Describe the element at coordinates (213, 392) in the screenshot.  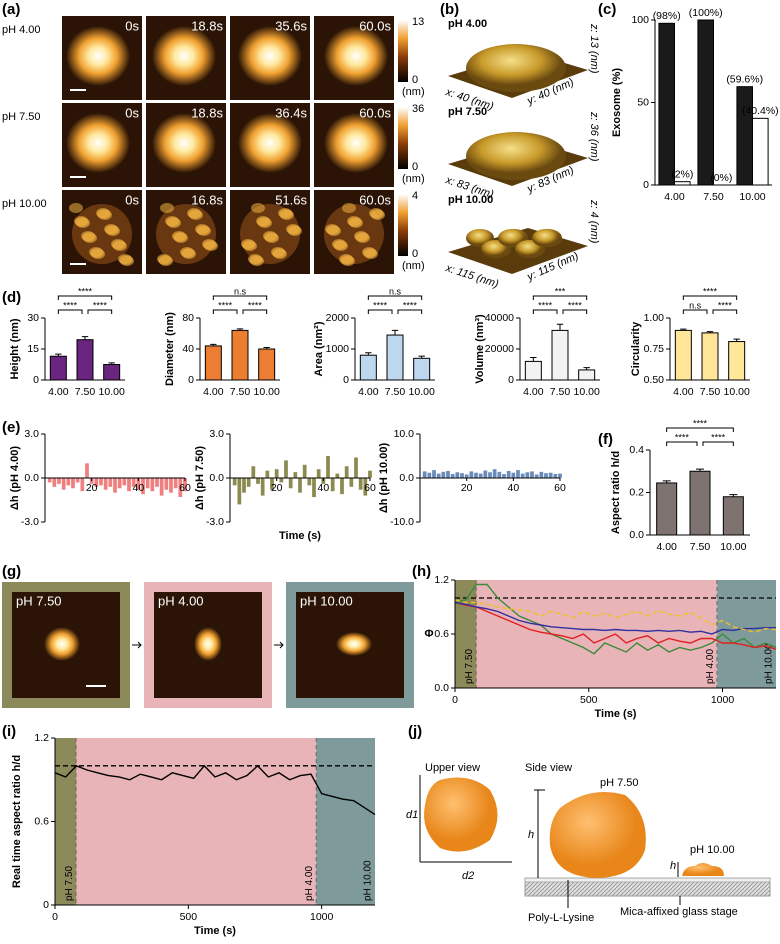
I see `x-tick-label: 4.00` at that location.